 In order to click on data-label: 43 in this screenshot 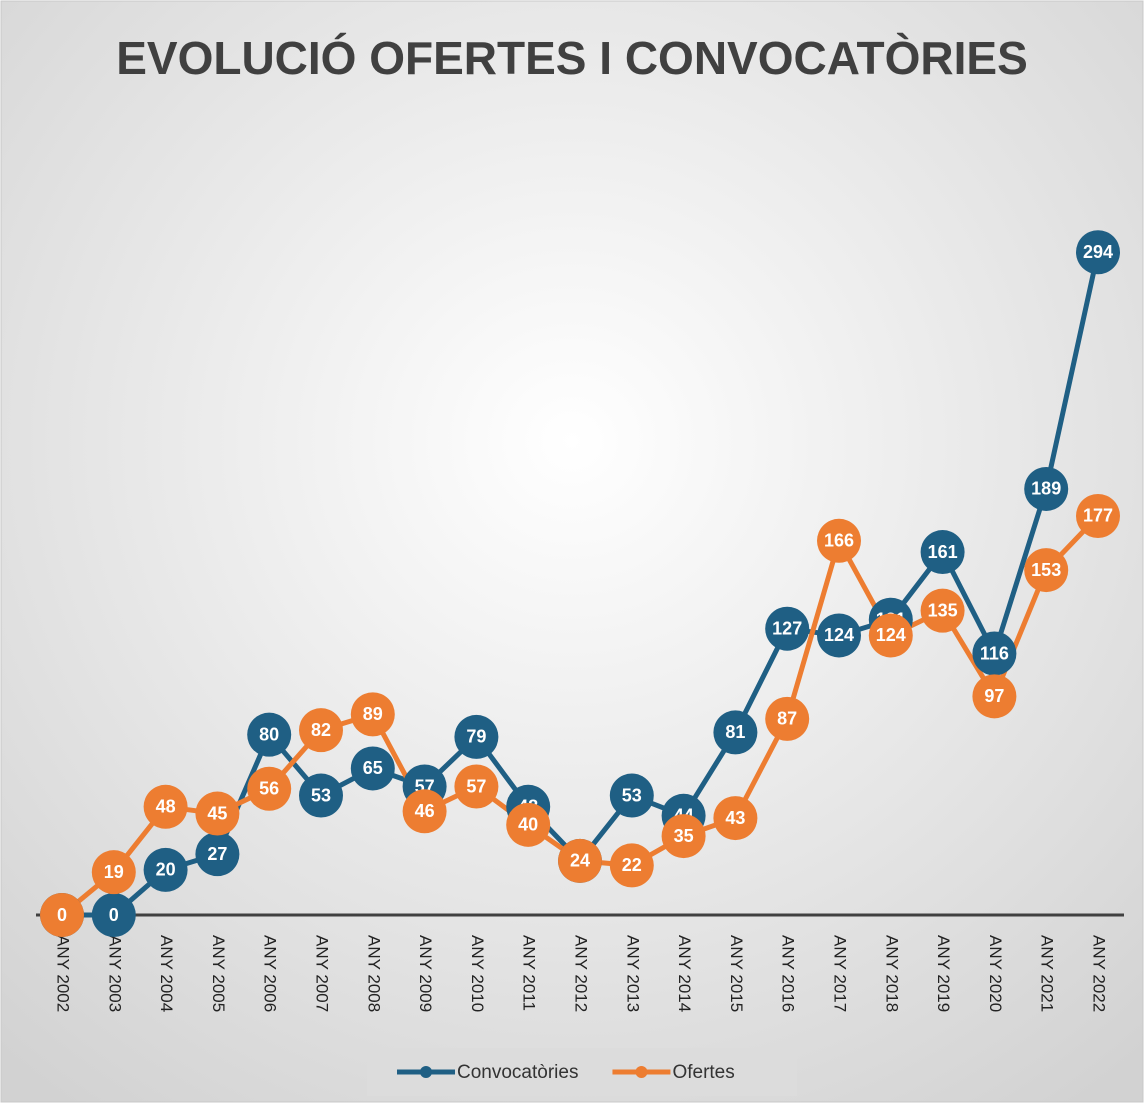, I will do `click(735, 818)`.